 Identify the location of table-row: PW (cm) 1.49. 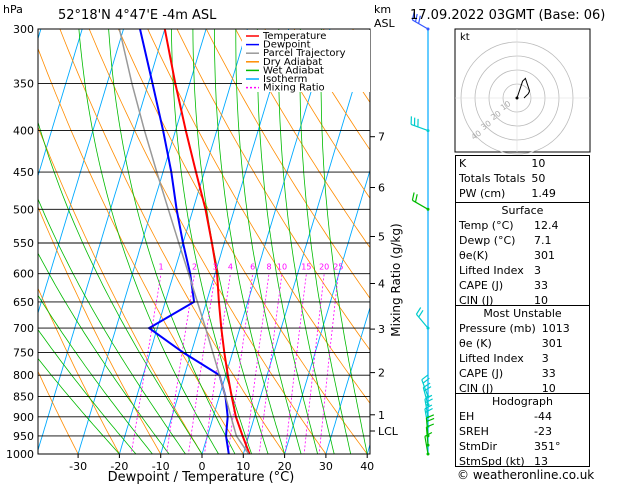
(522, 193).